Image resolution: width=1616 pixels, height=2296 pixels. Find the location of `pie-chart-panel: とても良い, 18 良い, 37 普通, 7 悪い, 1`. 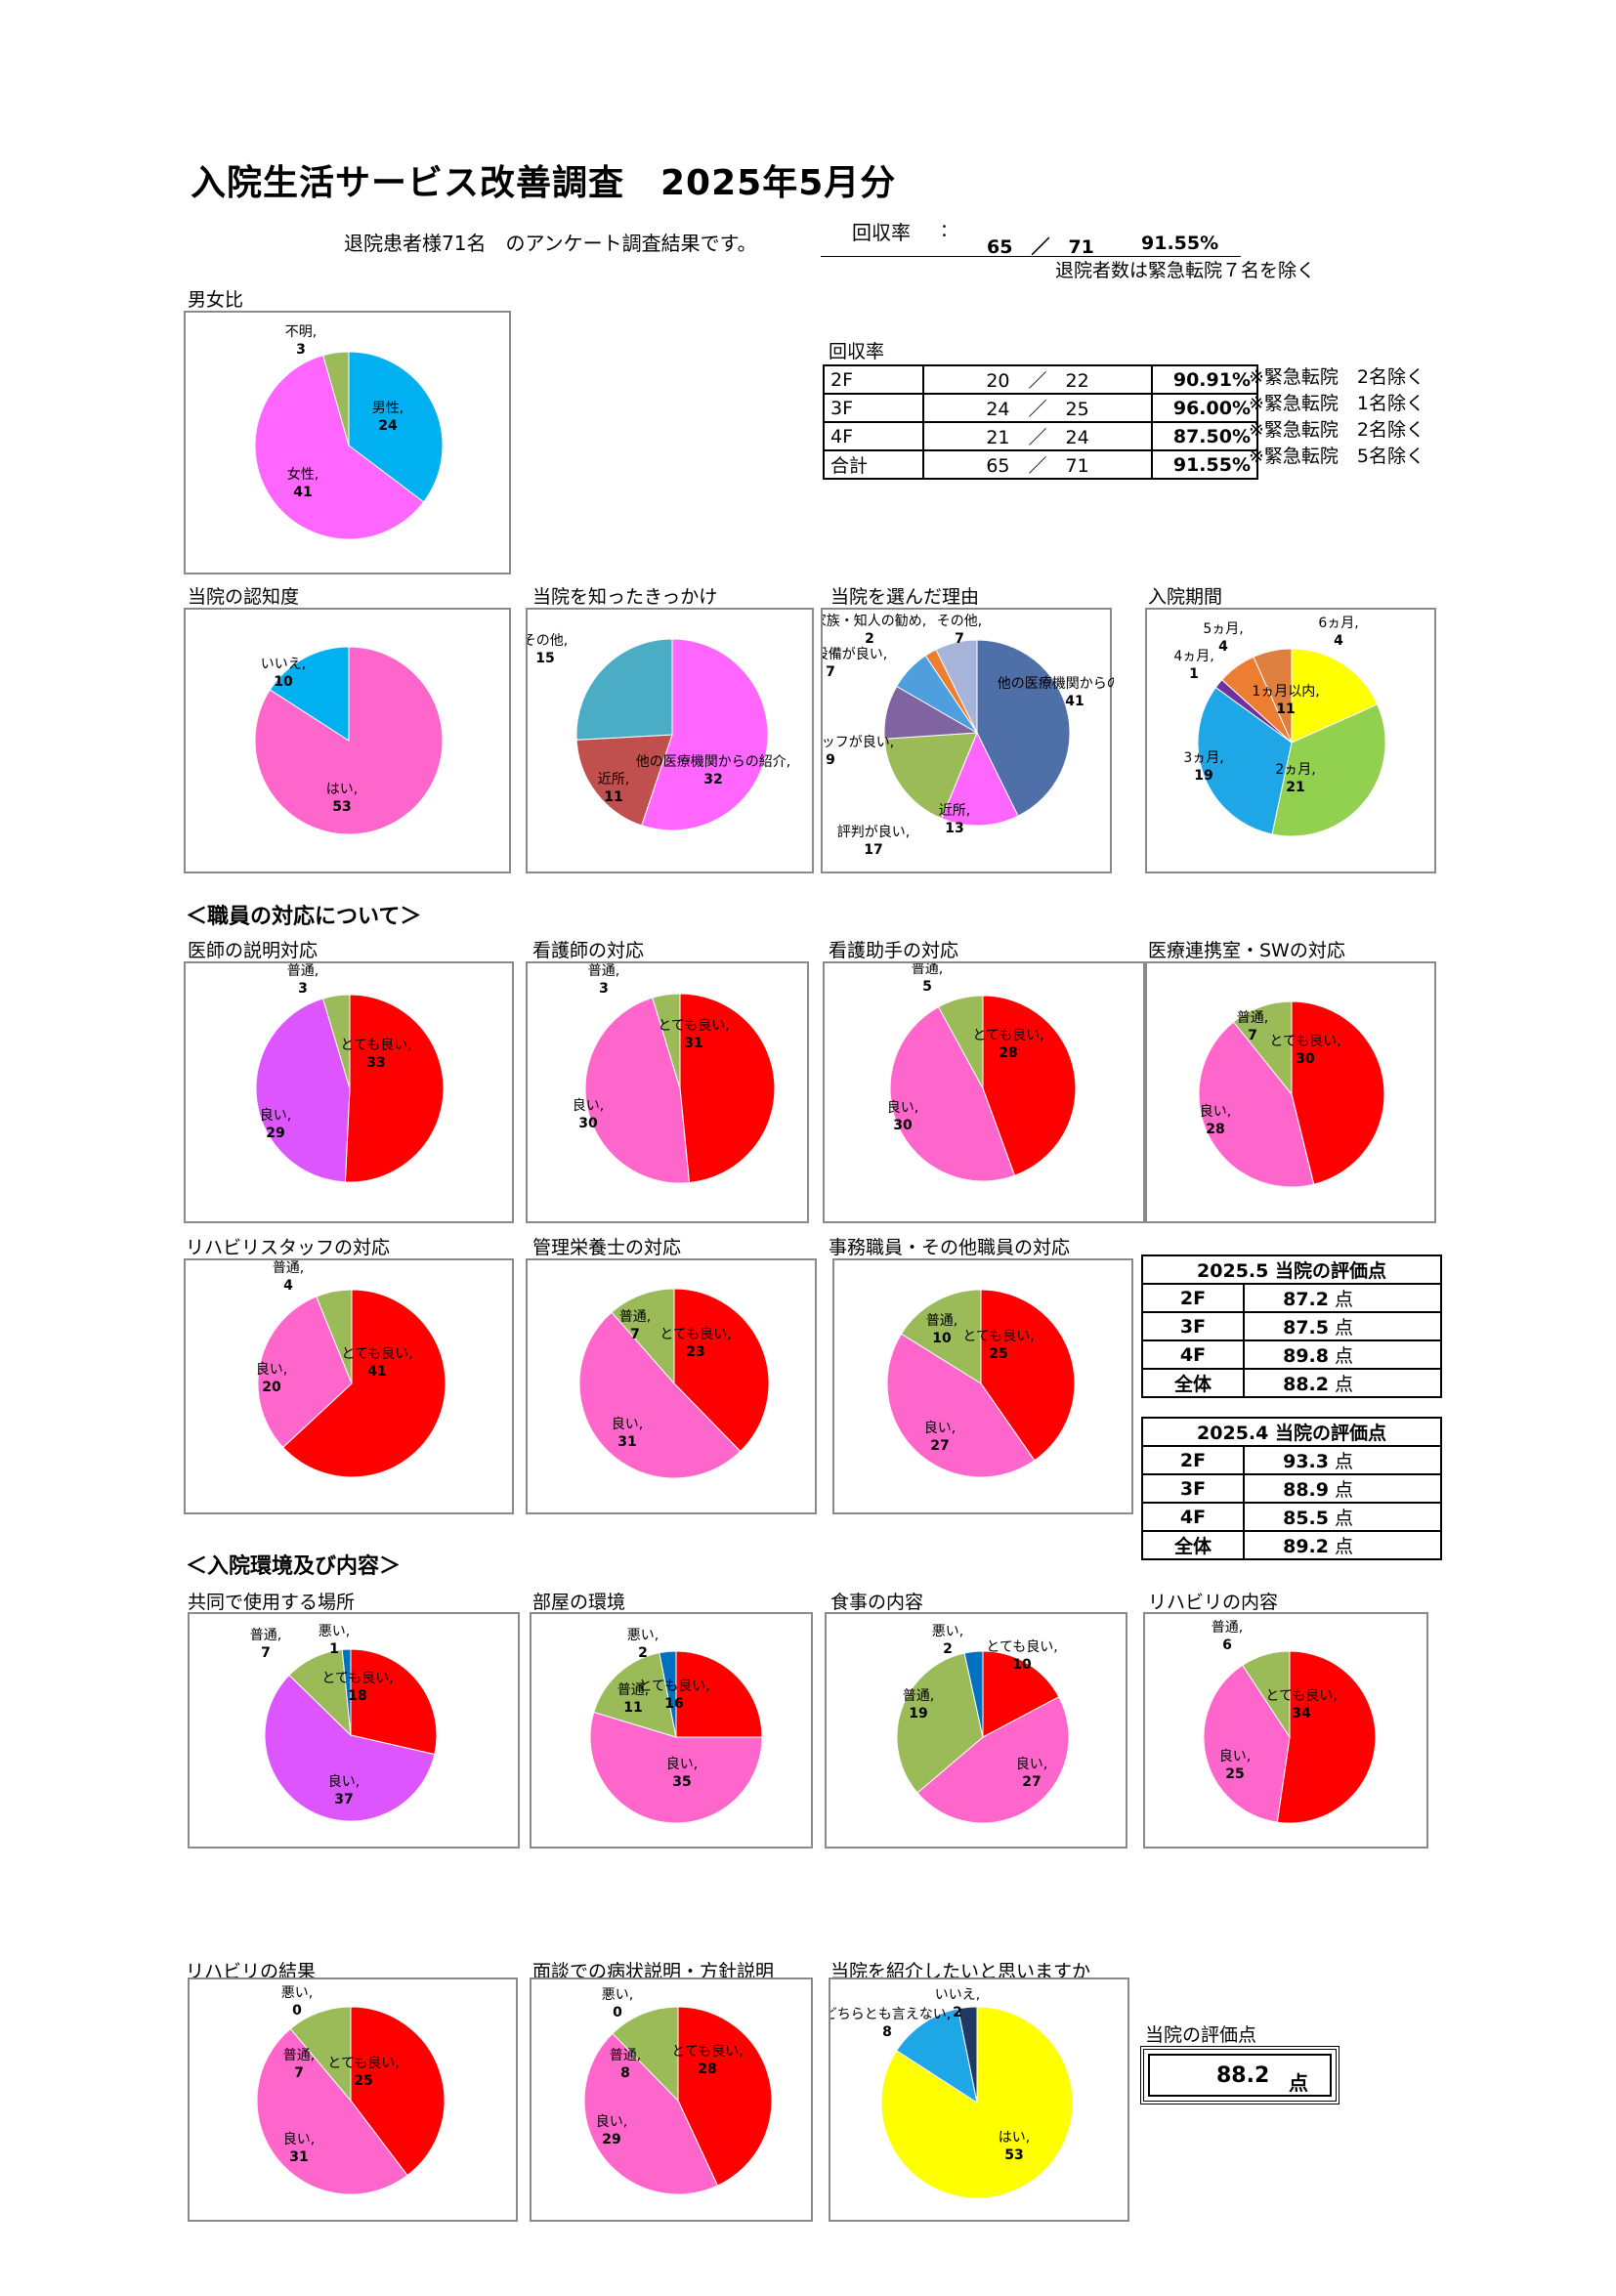

pie-chart-panel: とても良い, 18 良い, 37 普通, 7 悪い, 1 is located at coordinates (354, 1731).